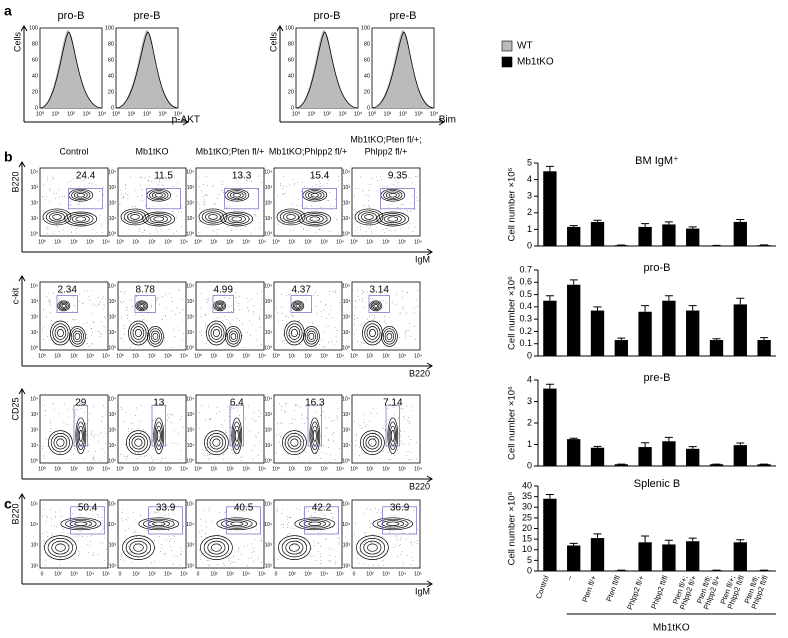 The width and height of the screenshot is (788, 638). What do you see at coordinates (301, 290) in the screenshot?
I see `gate-percentage: 4.37` at bounding box center [301, 290].